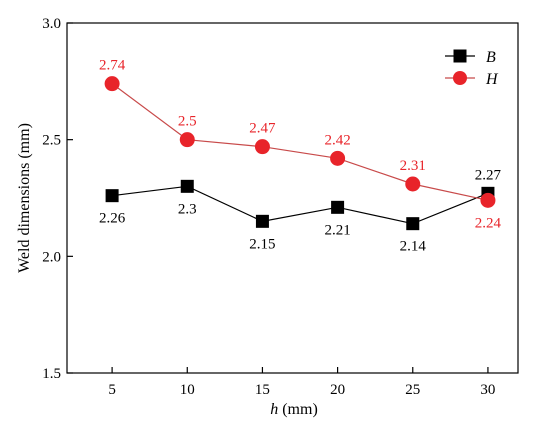 The height and width of the screenshot is (429, 550). I want to click on y-tick-label: 2.5, so click(51, 141).